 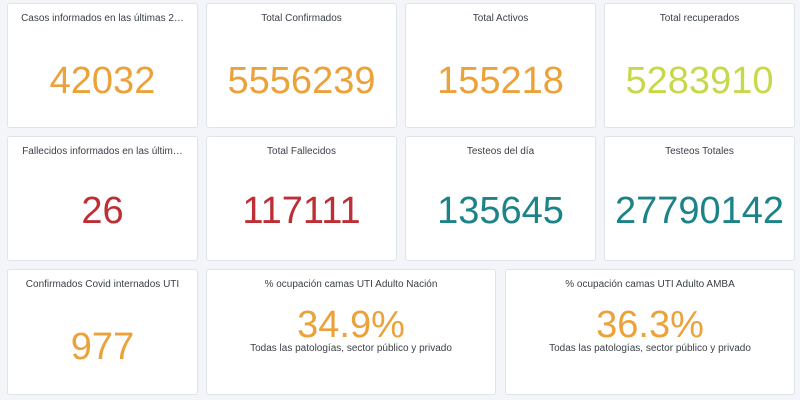 I want to click on card-title: Total Confirmados, so click(x=301, y=18).